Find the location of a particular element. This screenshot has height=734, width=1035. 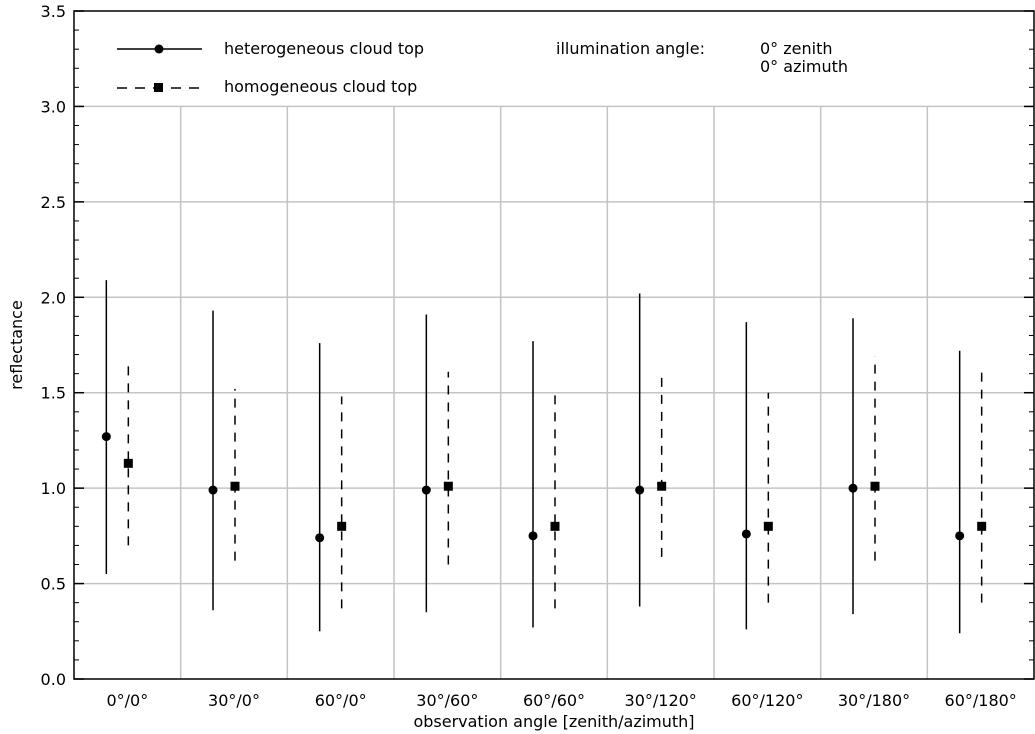

y-tick-label: 1.0 is located at coordinates (53, 488).